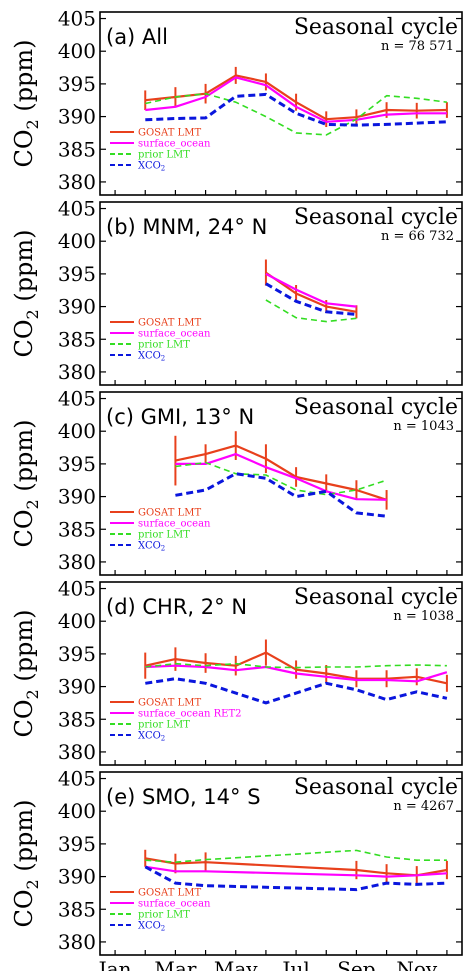  Describe the element at coordinates (186, 227) in the screenshot. I see `panel-title: (b) MNM, 24° N` at that location.